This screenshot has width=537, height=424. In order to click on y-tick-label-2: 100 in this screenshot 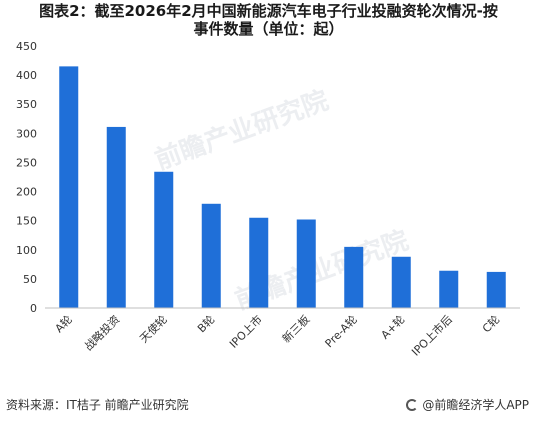, I will do `click(26, 250)`.